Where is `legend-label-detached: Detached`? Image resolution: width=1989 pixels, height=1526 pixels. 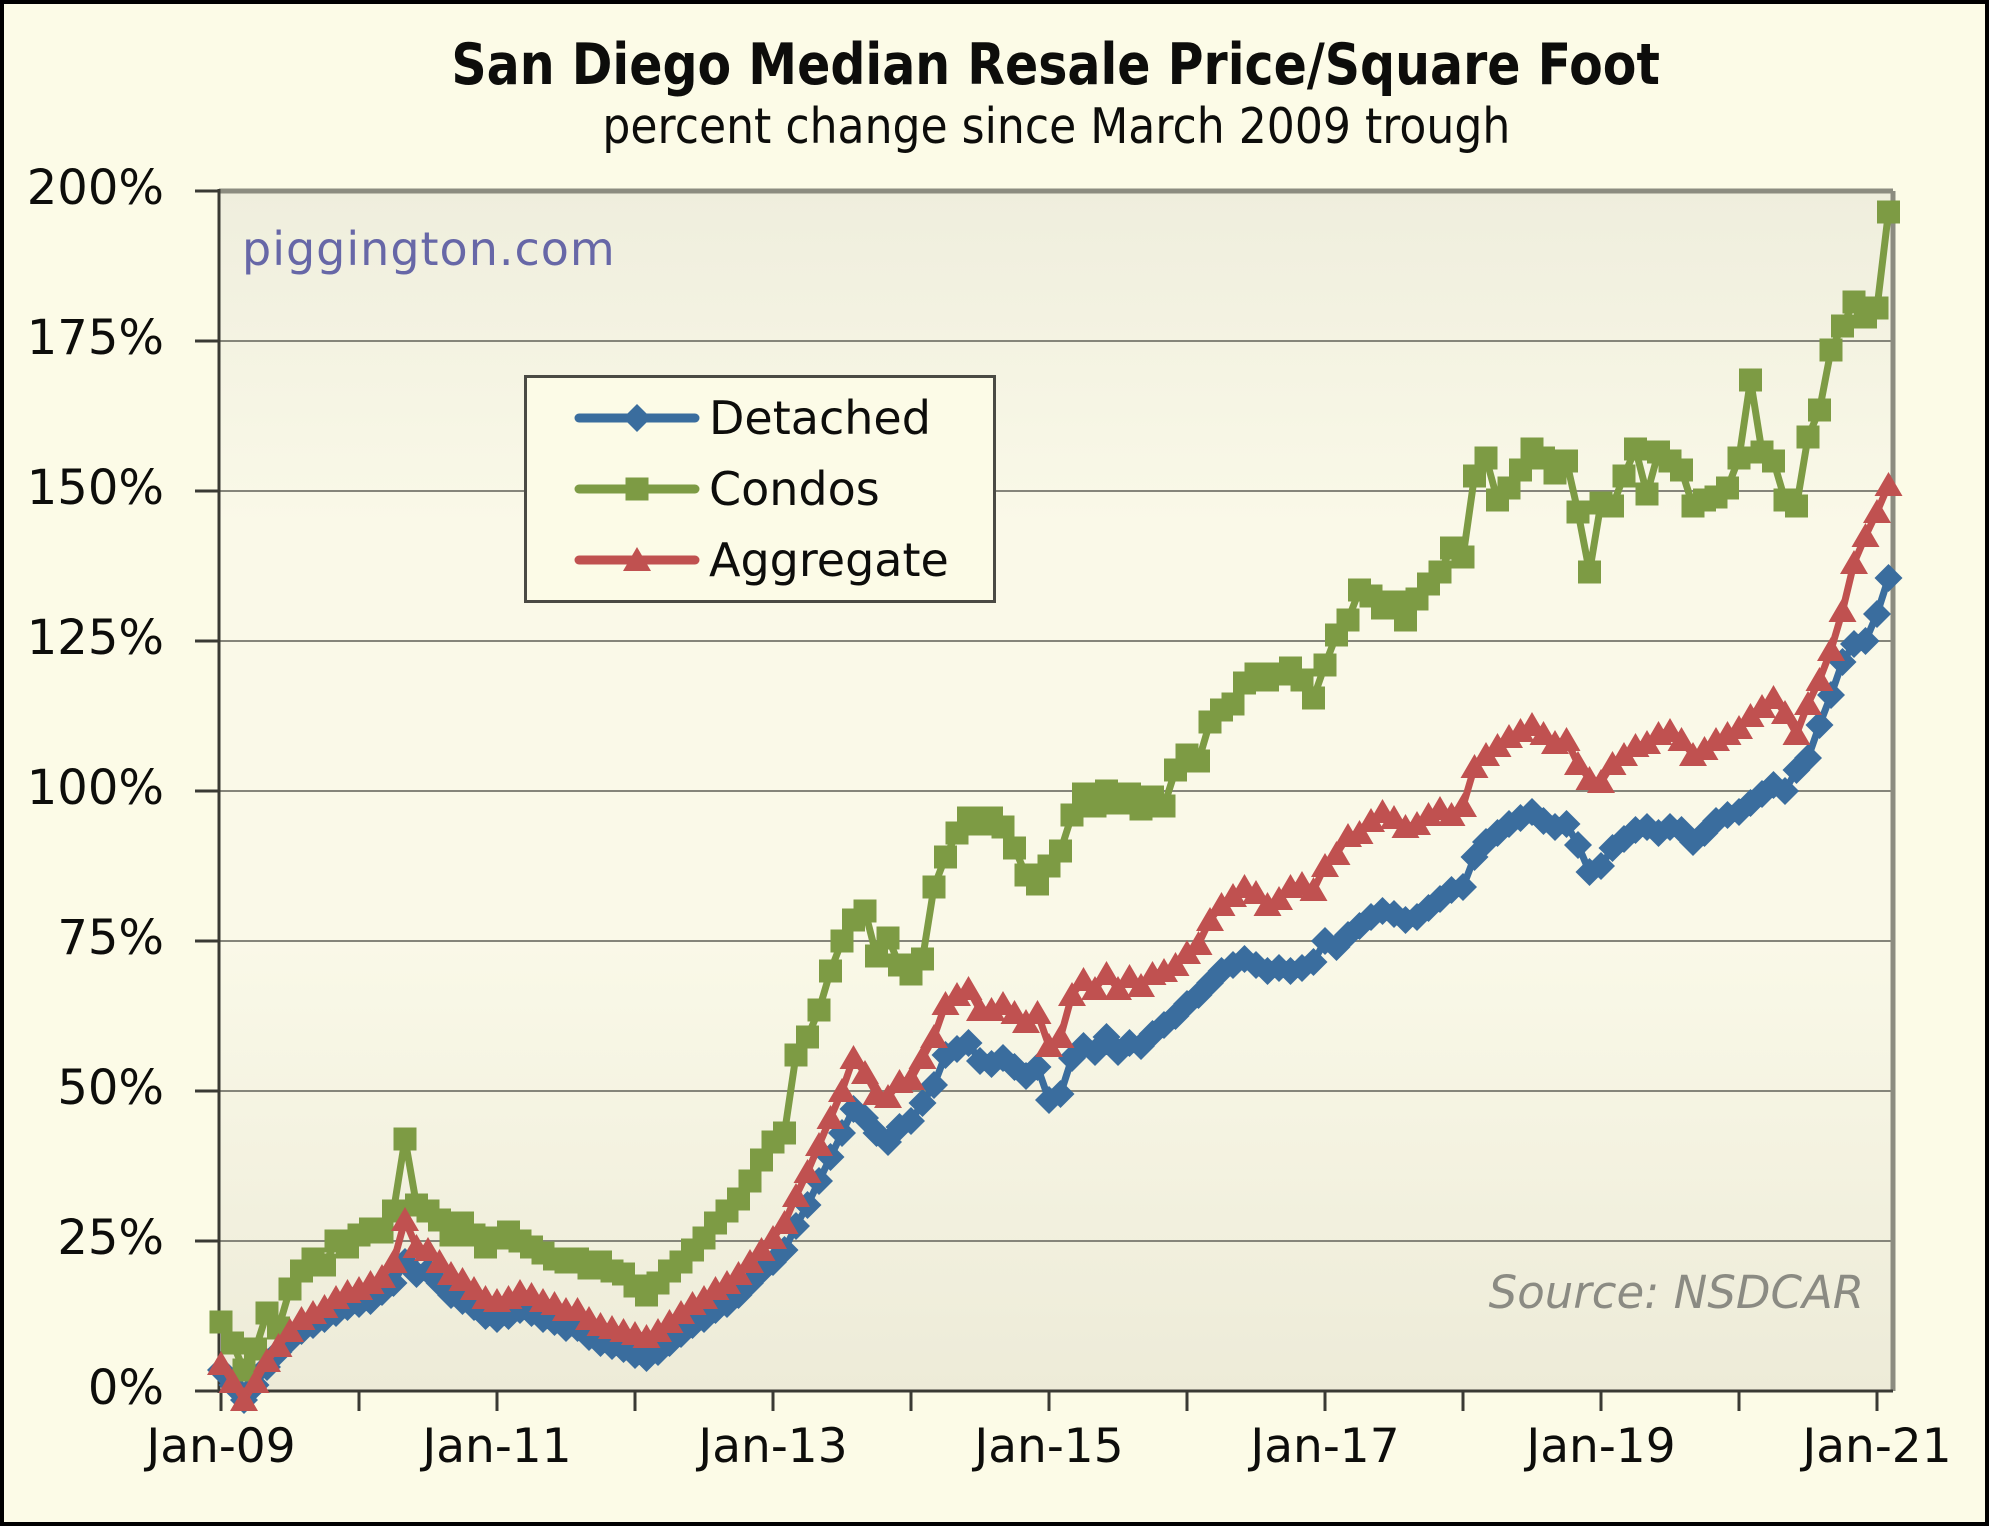 legend-label-detached: Detached is located at coordinates (820, 418).